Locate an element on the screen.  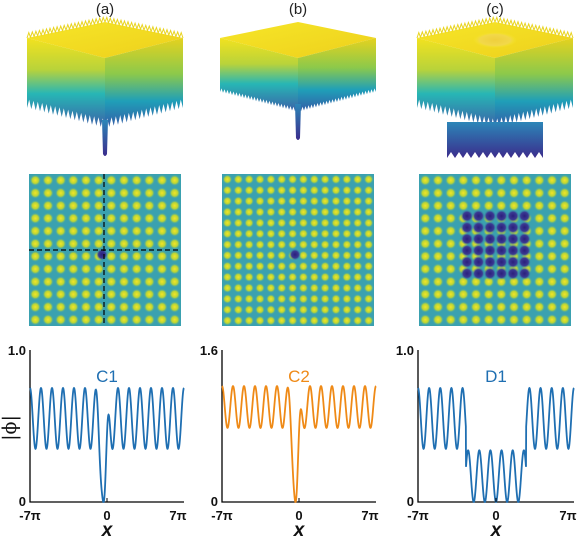
surface-top-face is located at coordinates (298, 40).